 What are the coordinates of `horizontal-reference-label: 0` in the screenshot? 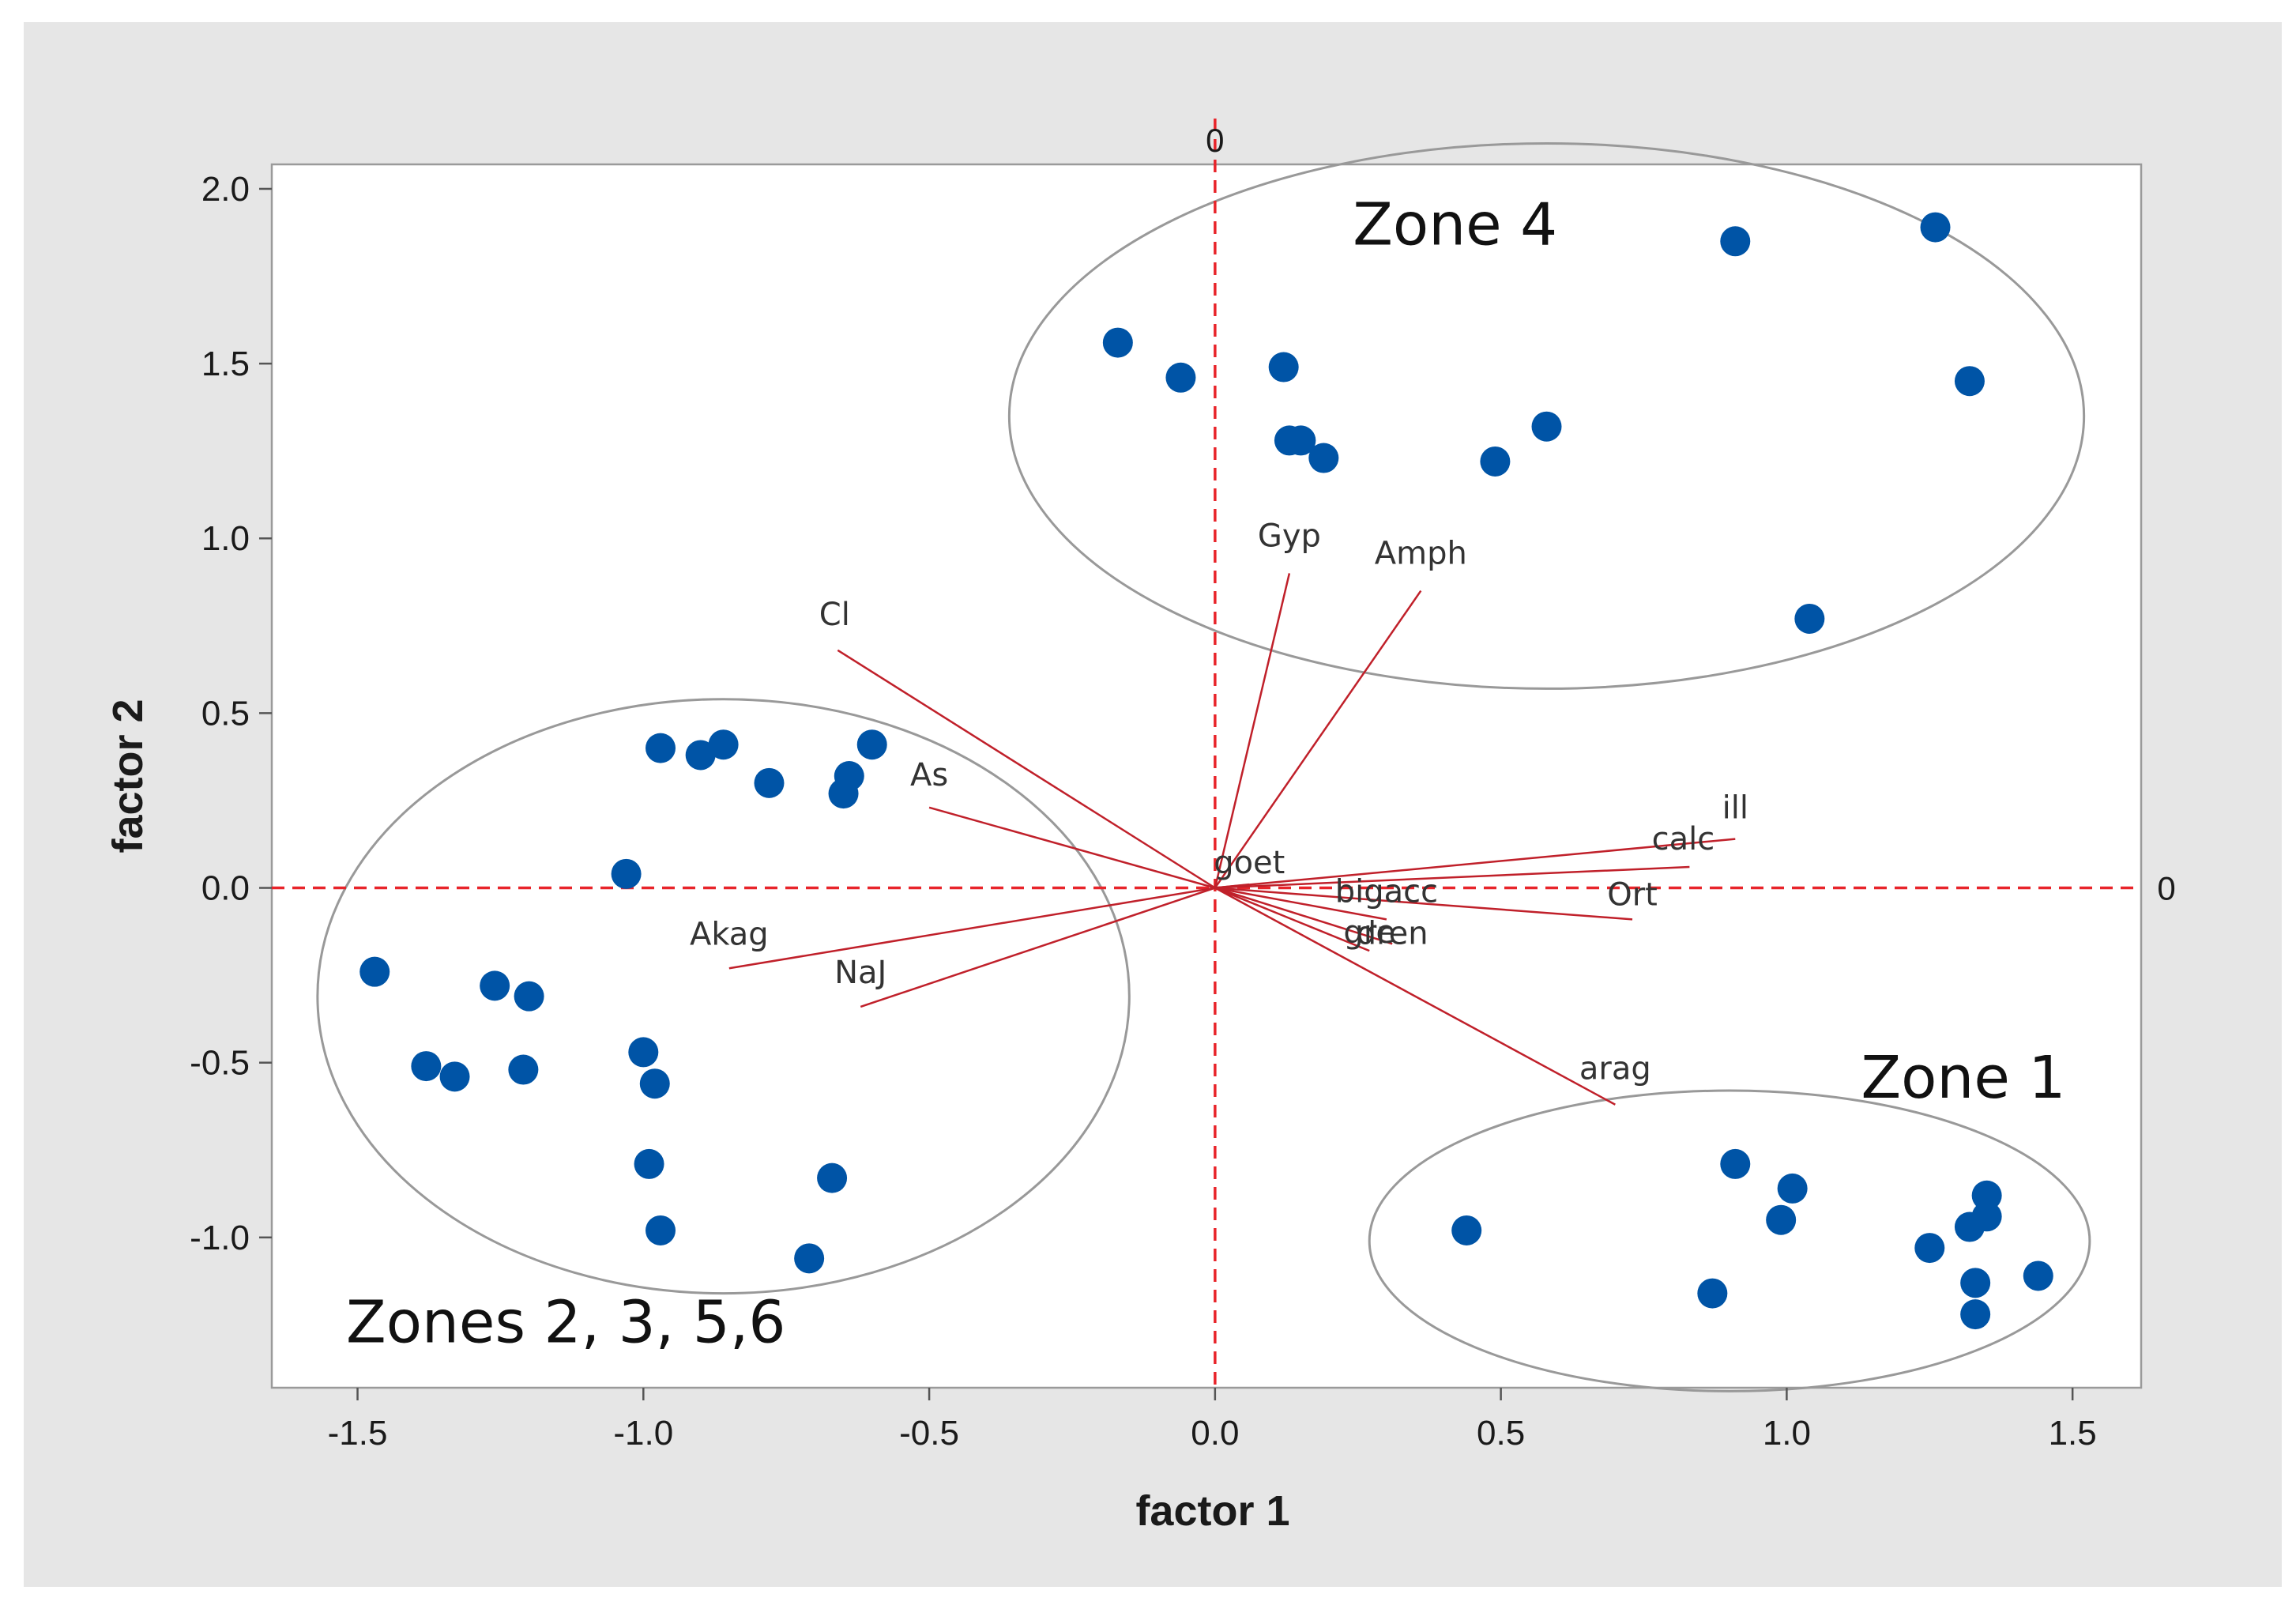 It's located at (2166, 888).